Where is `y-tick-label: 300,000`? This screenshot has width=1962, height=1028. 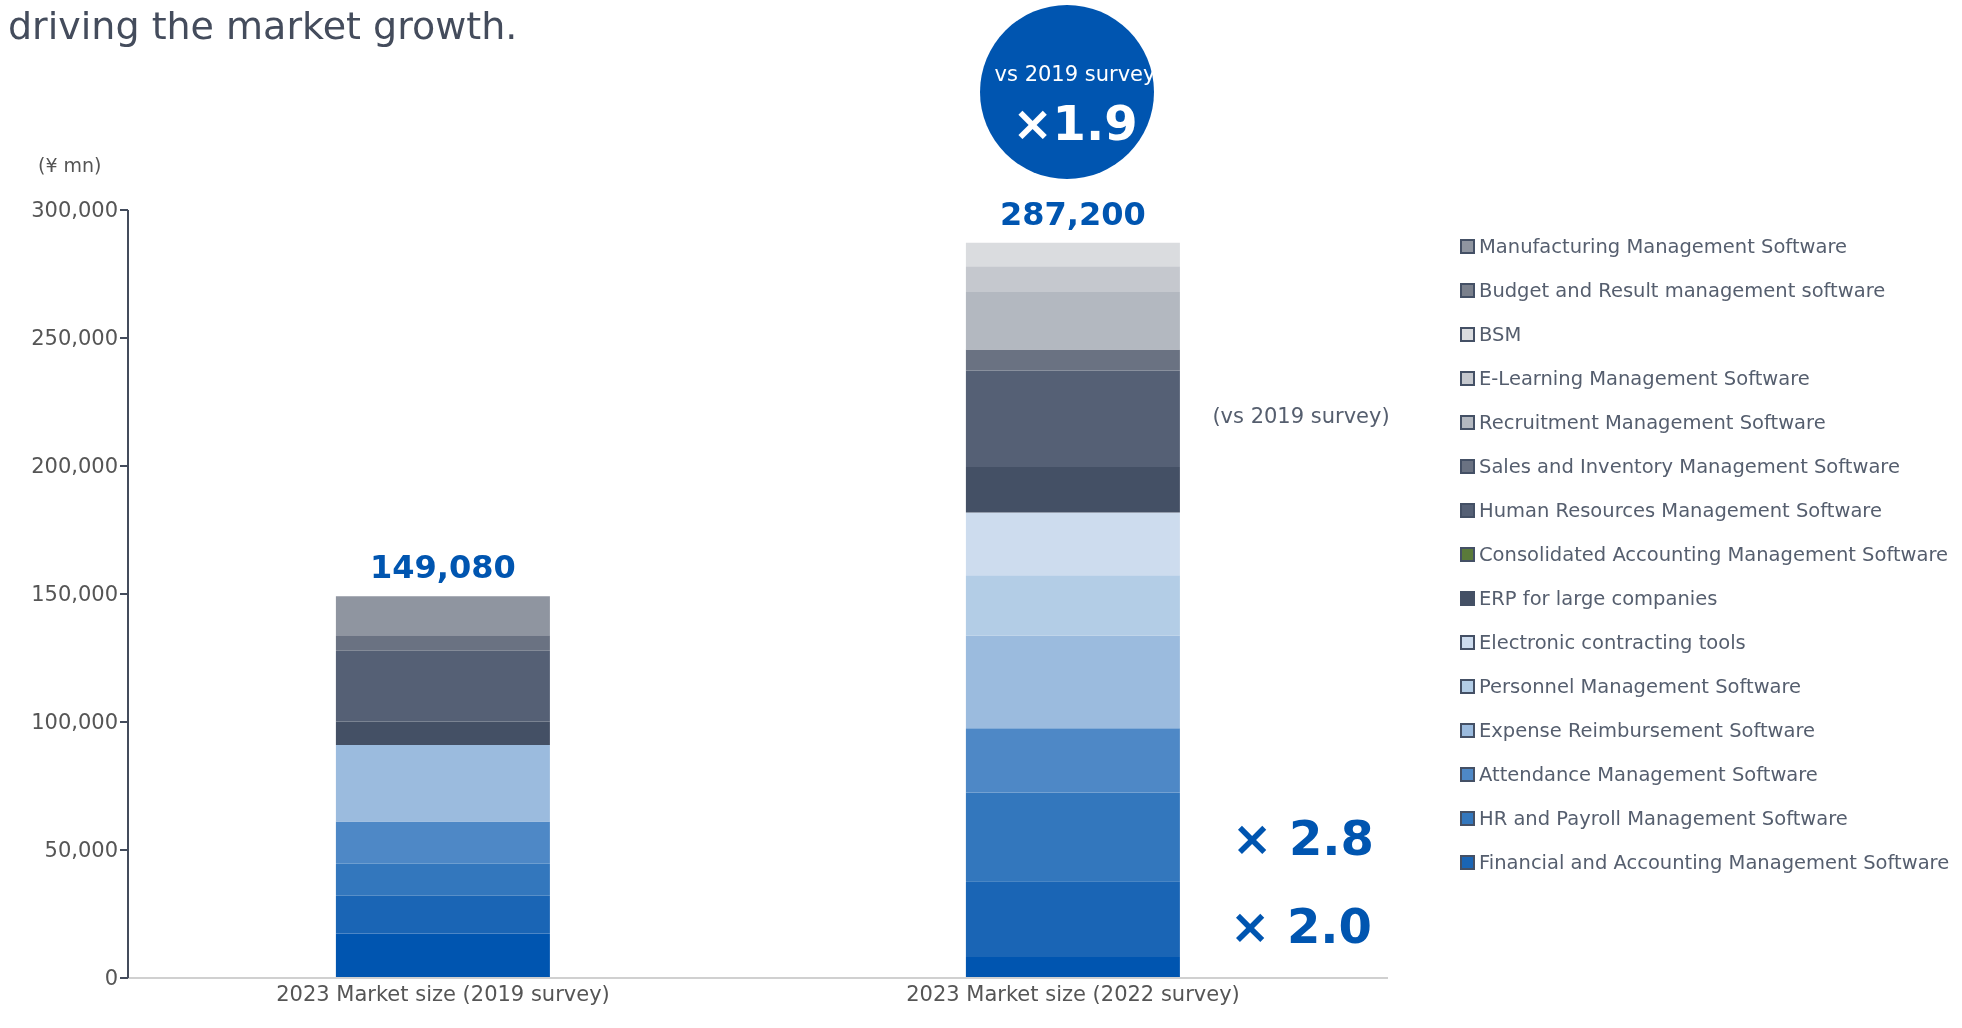
y-tick-label: 300,000 is located at coordinates (74, 210).